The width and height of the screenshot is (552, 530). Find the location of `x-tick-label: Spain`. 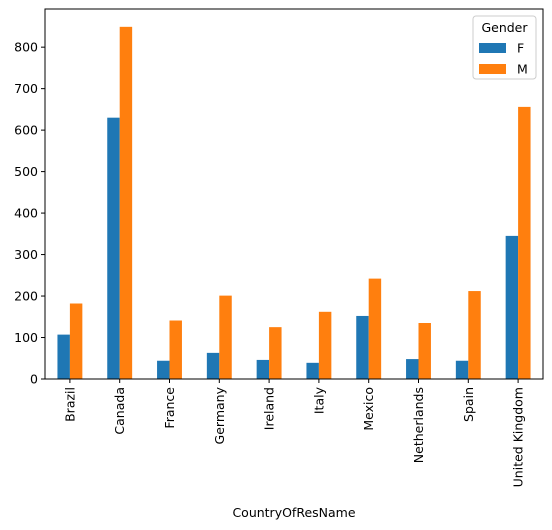

x-tick-label: Spain is located at coordinates (468, 404).